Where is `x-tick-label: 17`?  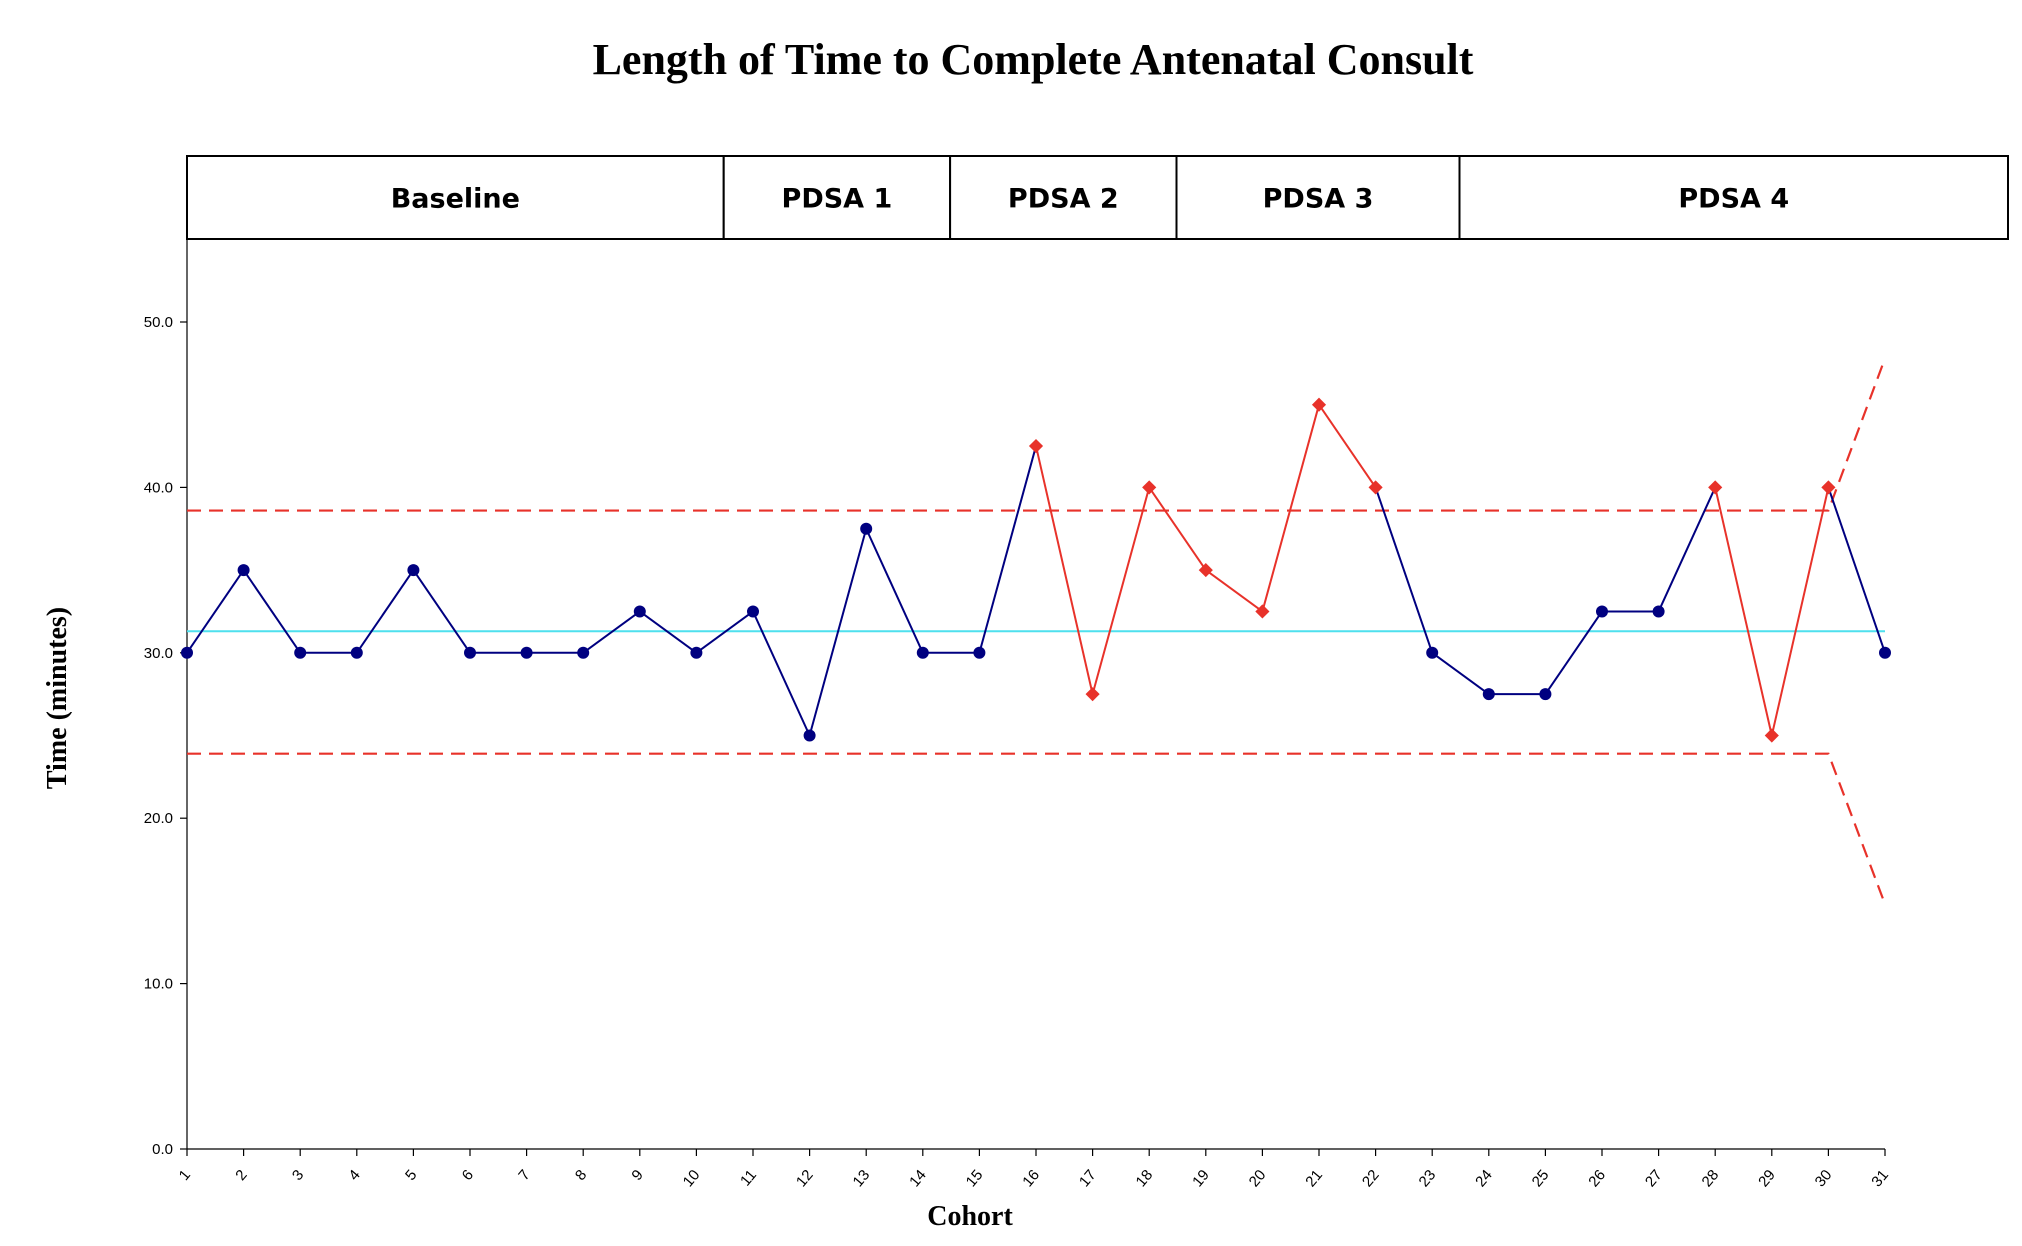
x-tick-label: 17 is located at coordinates (1088, 1179).